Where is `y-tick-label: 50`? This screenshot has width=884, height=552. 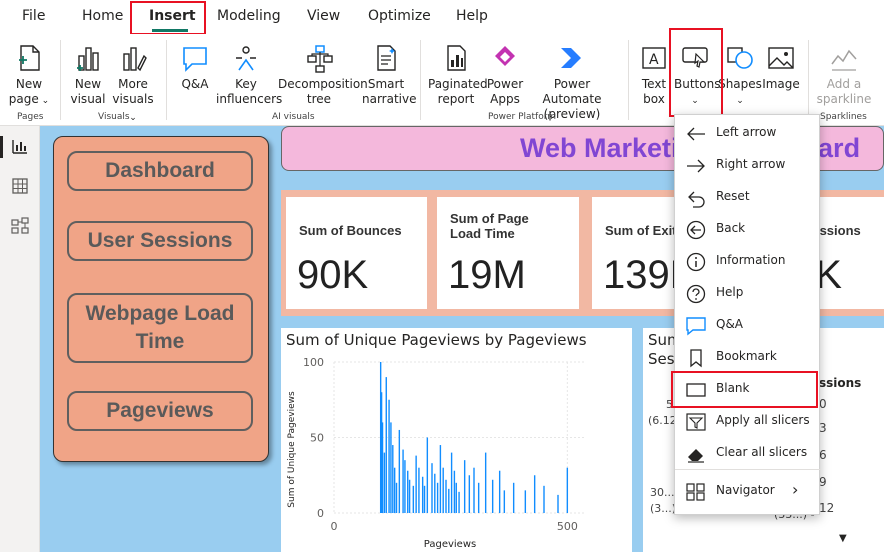
y-tick-label: 50 is located at coordinates (317, 438).